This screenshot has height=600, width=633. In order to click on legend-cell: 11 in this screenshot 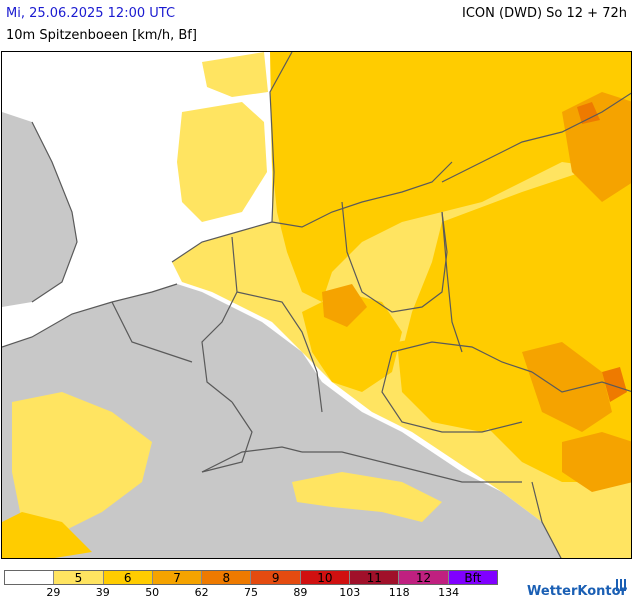, I will do `click(375, 578)`.